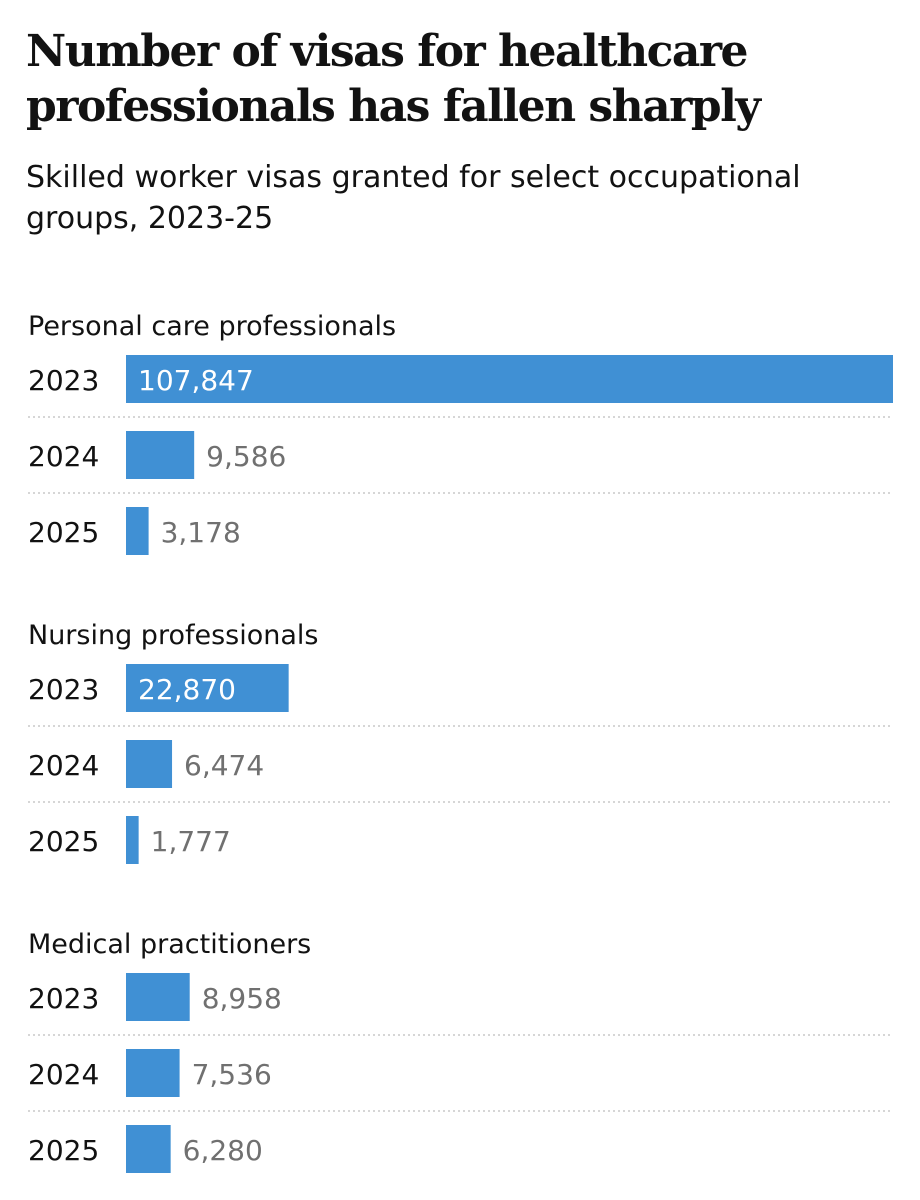 Image resolution: width=920 pixels, height=1200 pixels. Describe the element at coordinates (173, 635) in the screenshot. I see `group-title: Nursing professionals` at that location.